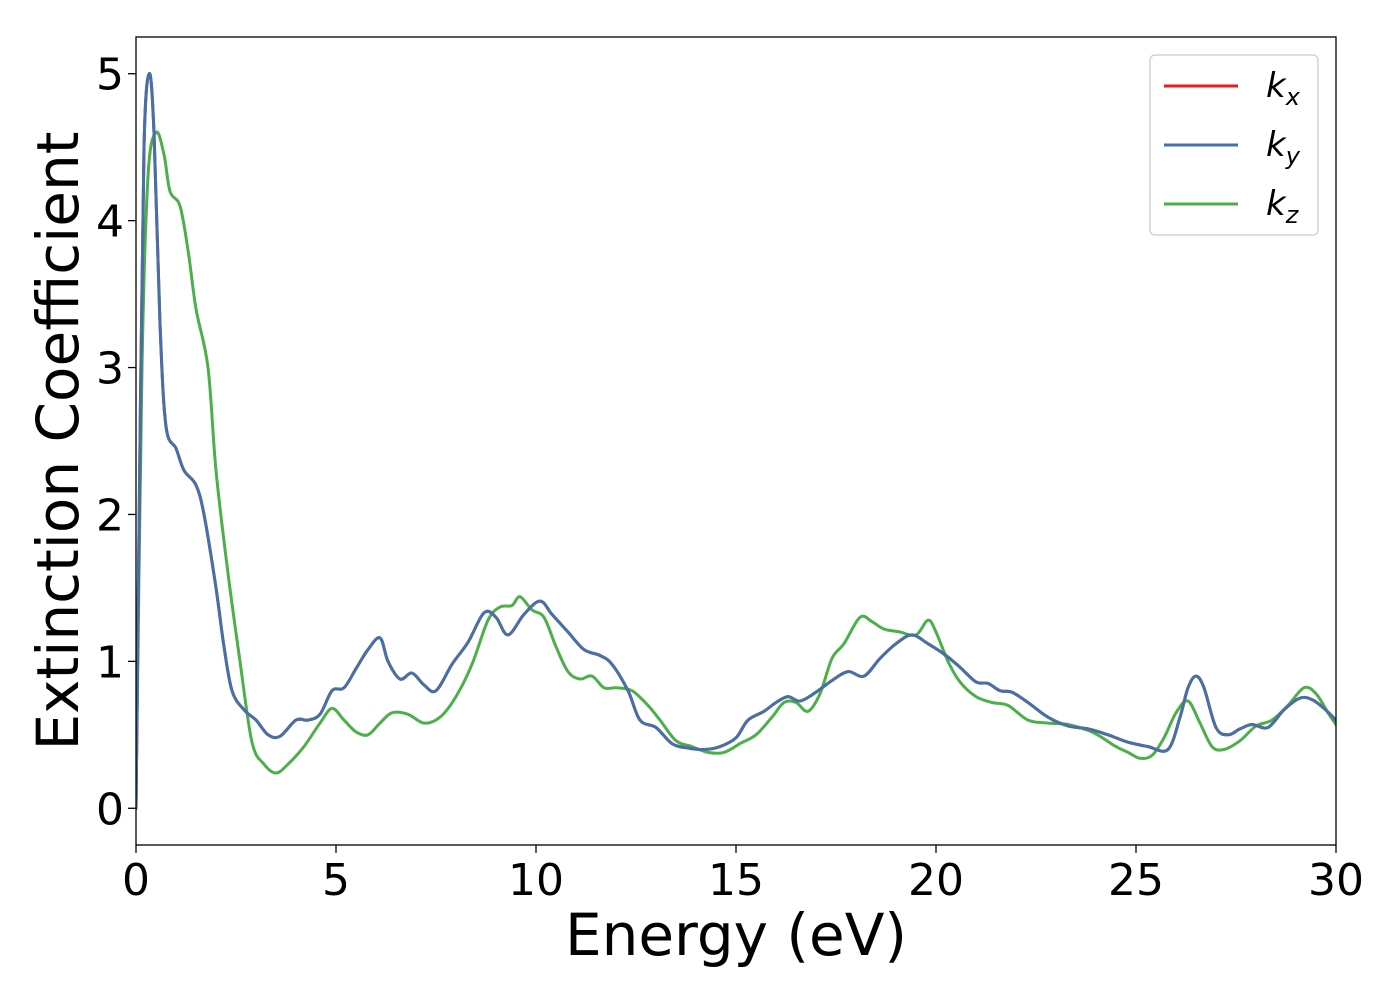 The height and width of the screenshot is (1000, 1400). I want to click on x-tick-label: 30, so click(1336, 880).